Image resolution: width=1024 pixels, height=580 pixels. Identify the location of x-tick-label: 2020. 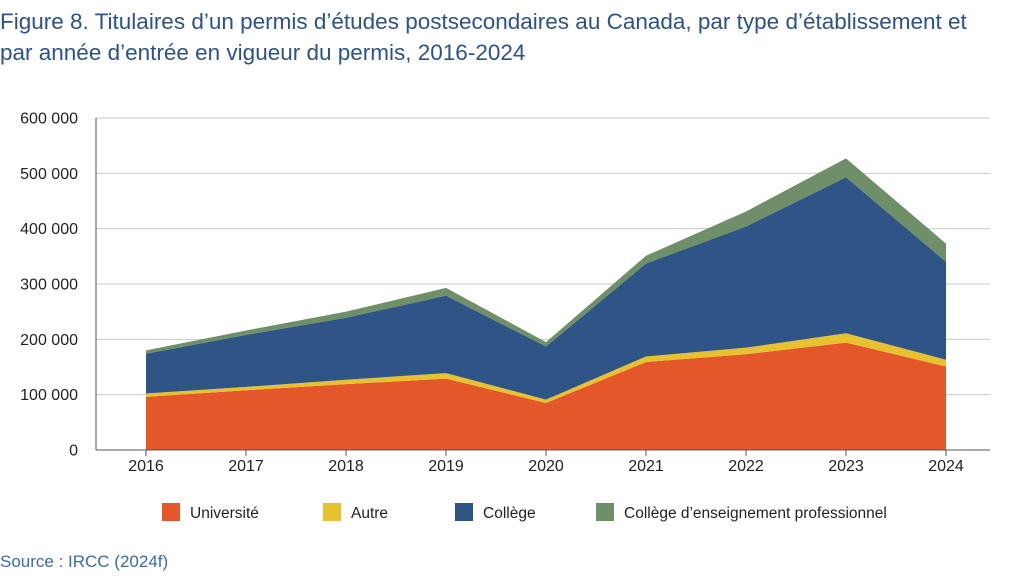
(546, 466).